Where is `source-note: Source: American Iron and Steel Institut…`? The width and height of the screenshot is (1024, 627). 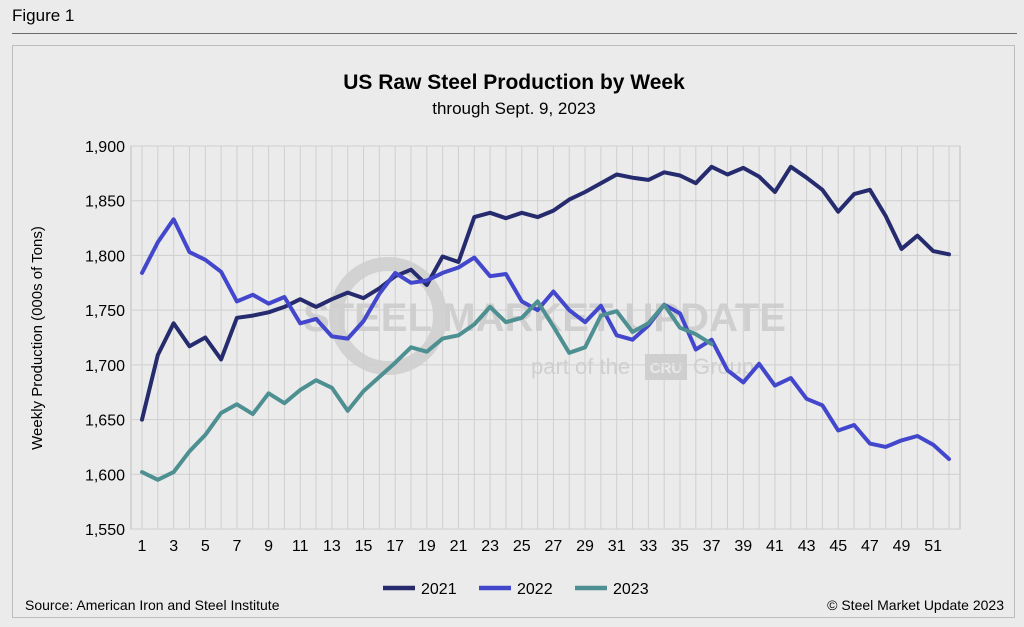
source-note: Source: American Iron and Steel Institut… is located at coordinates (152, 605).